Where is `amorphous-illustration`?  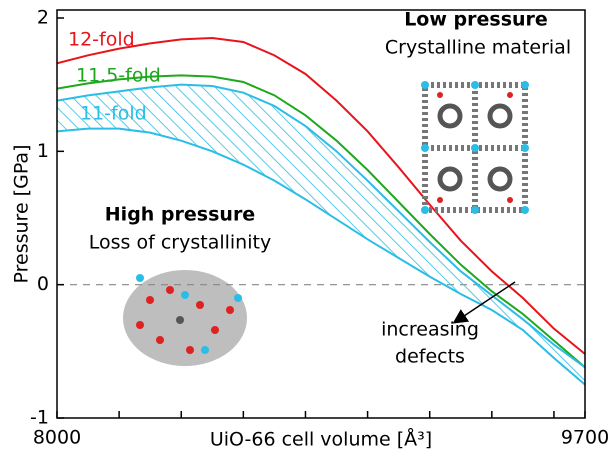
amorphous-illustration is located at coordinates (185, 318).